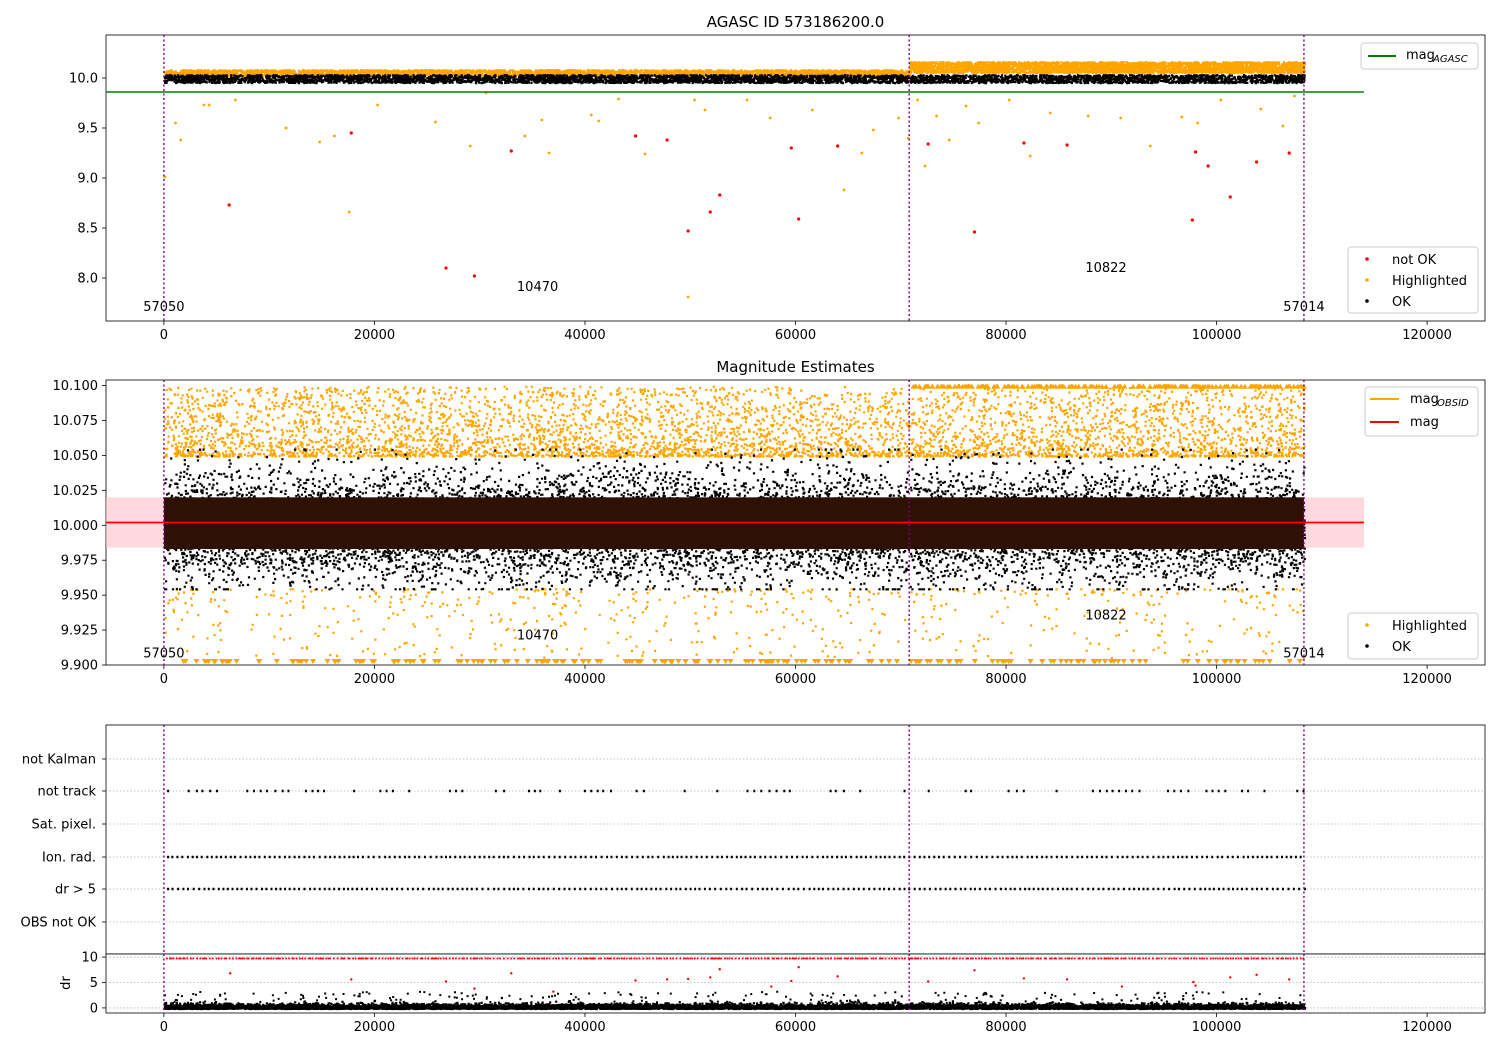 This screenshot has height=1050, width=1500. I want to click on y-tick-label: 10.050, so click(76, 456).